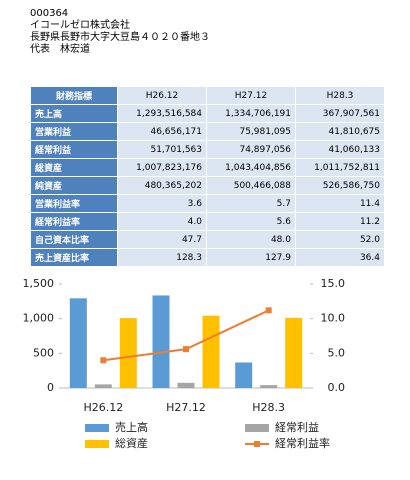 Image resolution: width=410 pixels, height=480 pixels. I want to click on table-row: 経常利益率 4.0 5.6 11.2, so click(207, 221).